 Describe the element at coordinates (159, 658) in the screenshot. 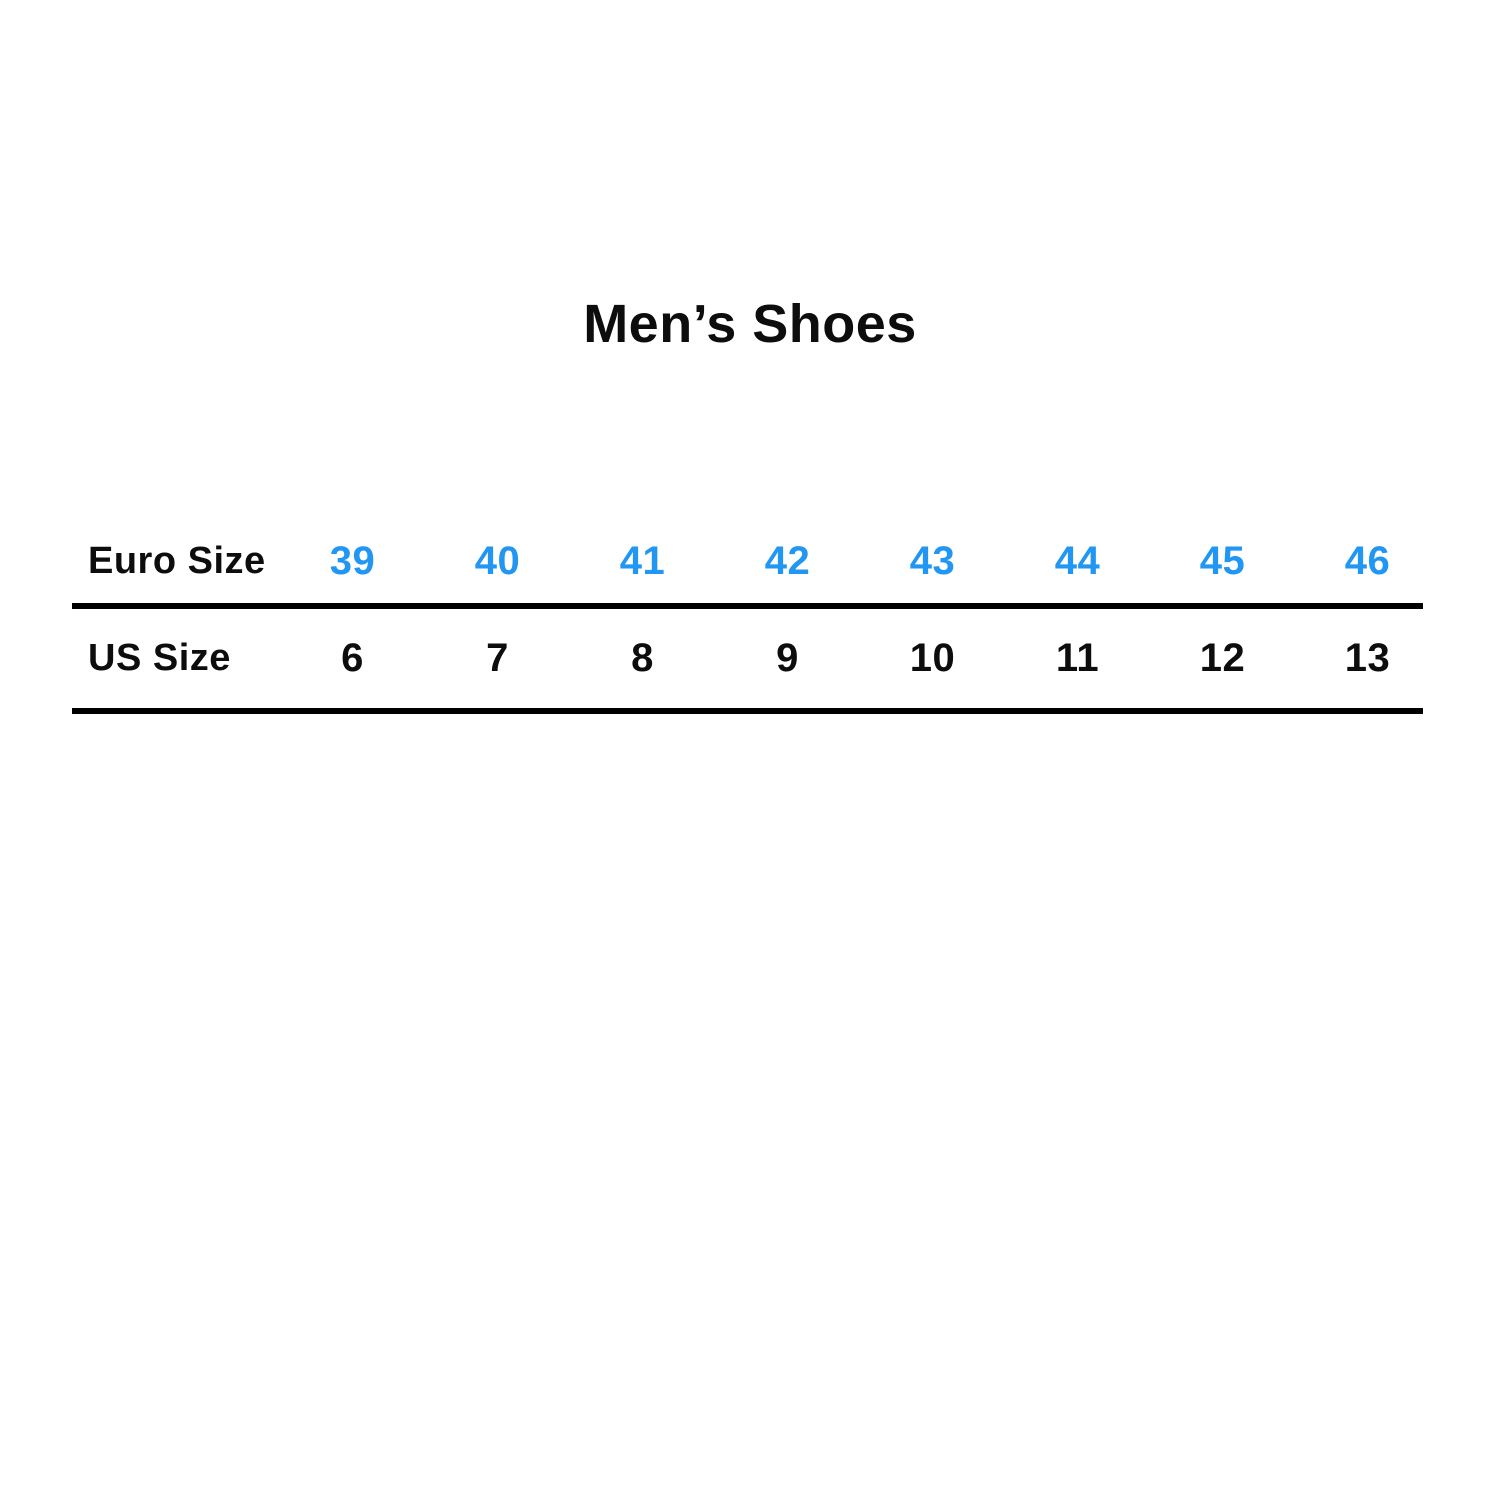

I see `us-size-row-label: US Size` at that location.